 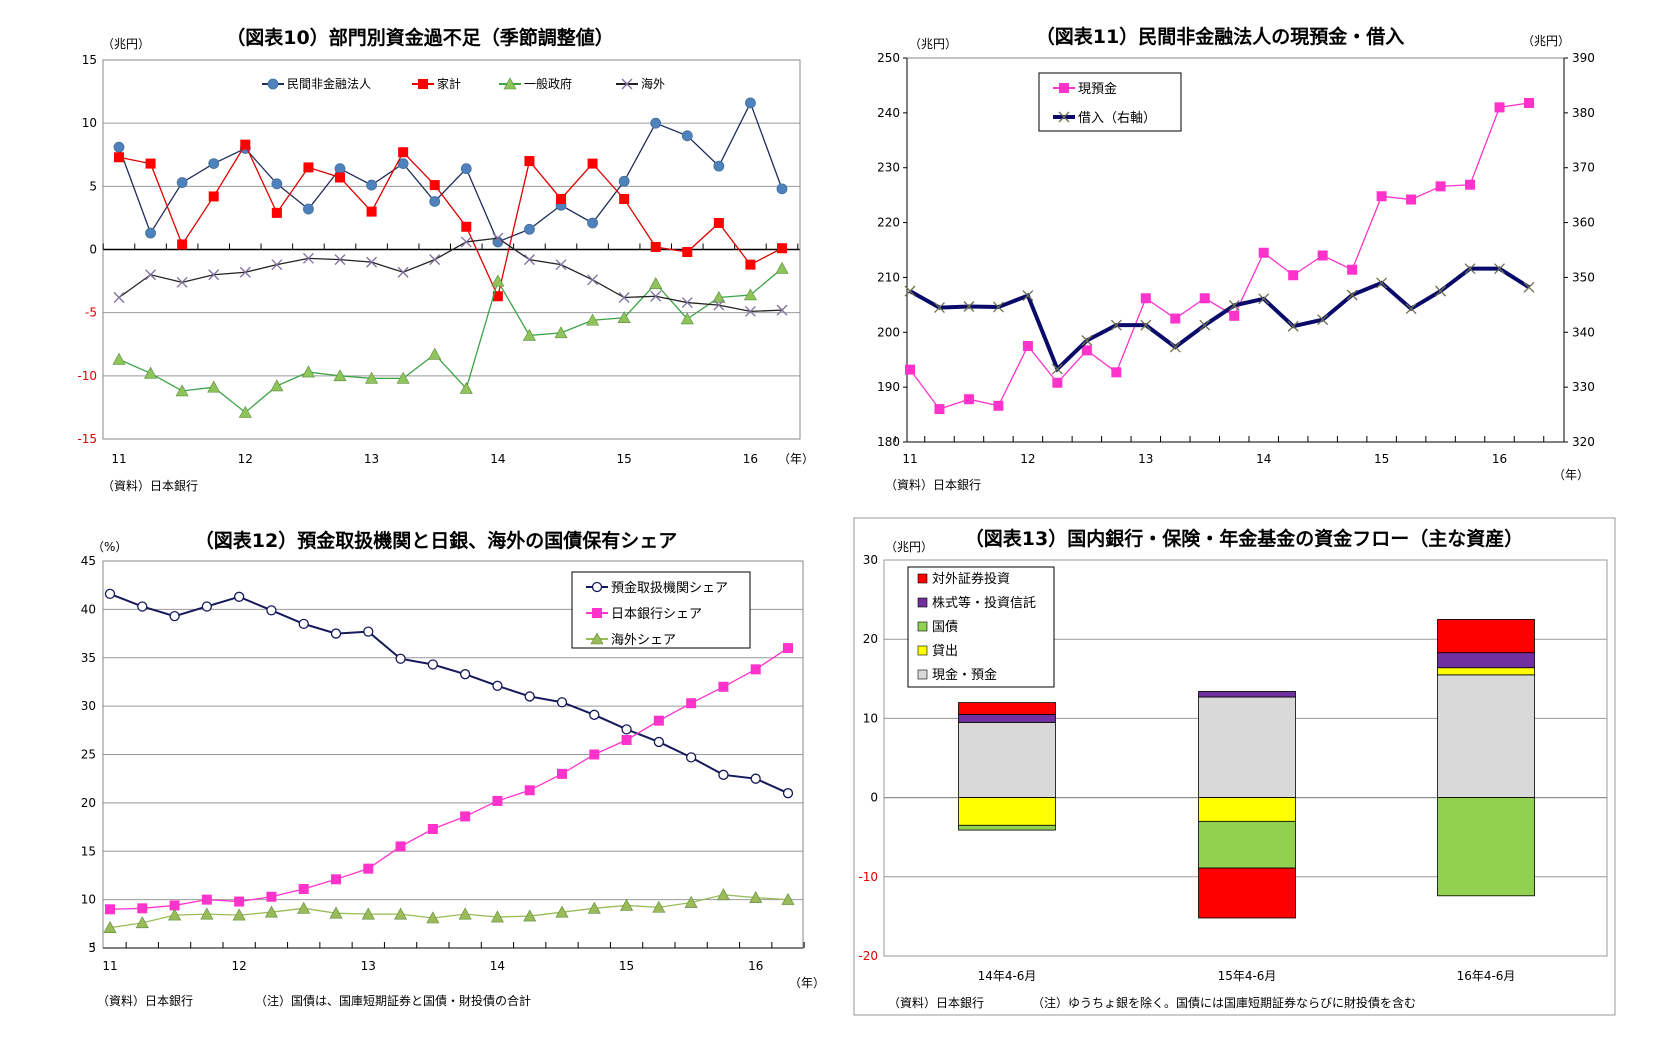 What do you see at coordinates (888, 442) in the screenshot?
I see `y-tick-label: 180` at bounding box center [888, 442].